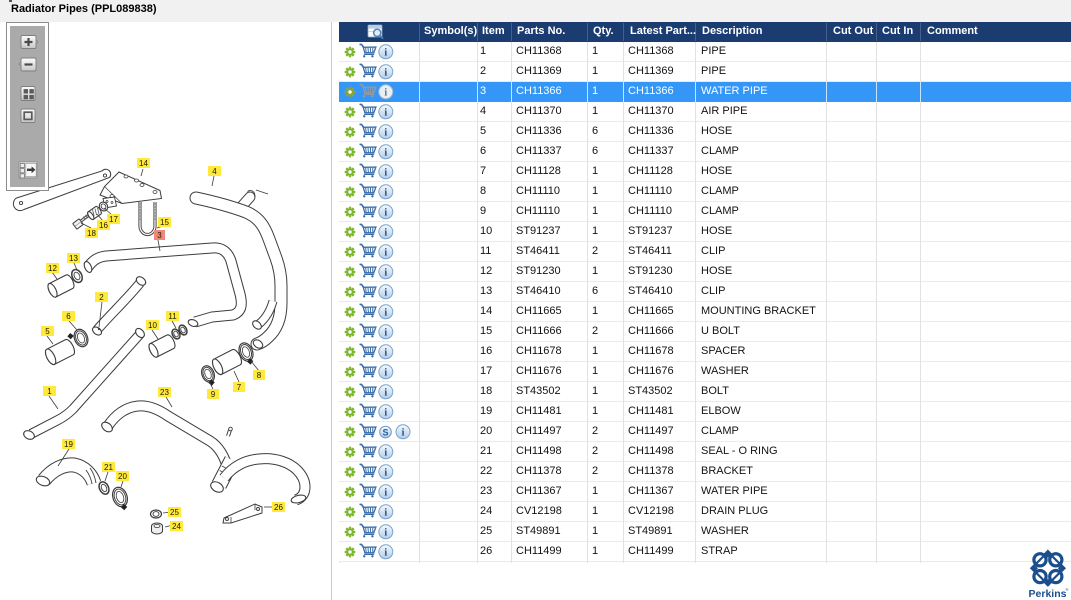 The width and height of the screenshot is (1071, 600). Describe the element at coordinates (49, 391) in the screenshot. I see `svg-text: 1` at that location.